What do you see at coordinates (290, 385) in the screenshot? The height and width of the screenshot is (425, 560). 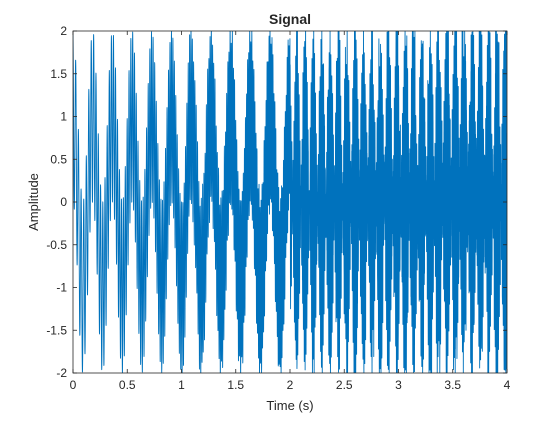 I see `x-tick-label: 2` at bounding box center [290, 385].